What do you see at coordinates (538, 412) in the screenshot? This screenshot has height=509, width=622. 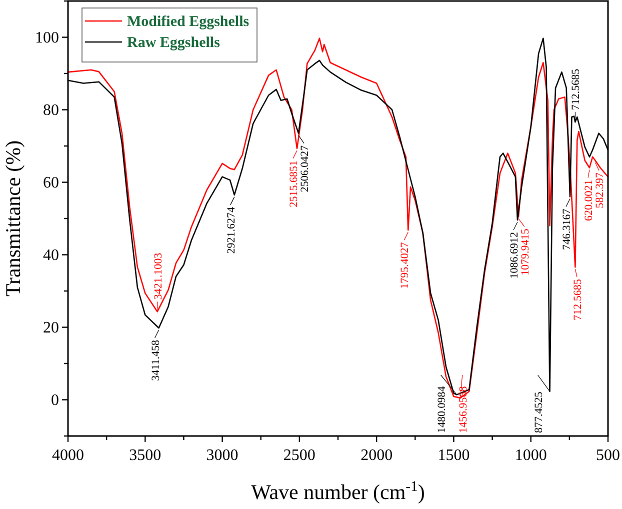 I see `annotation: 877.4525` at bounding box center [538, 412].